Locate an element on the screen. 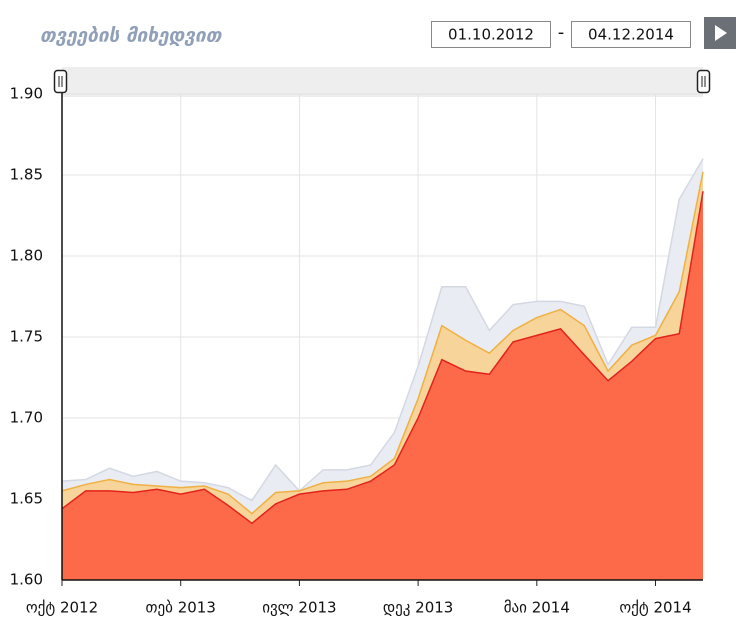  y-tick-label: 1.60 is located at coordinates (26, 580).